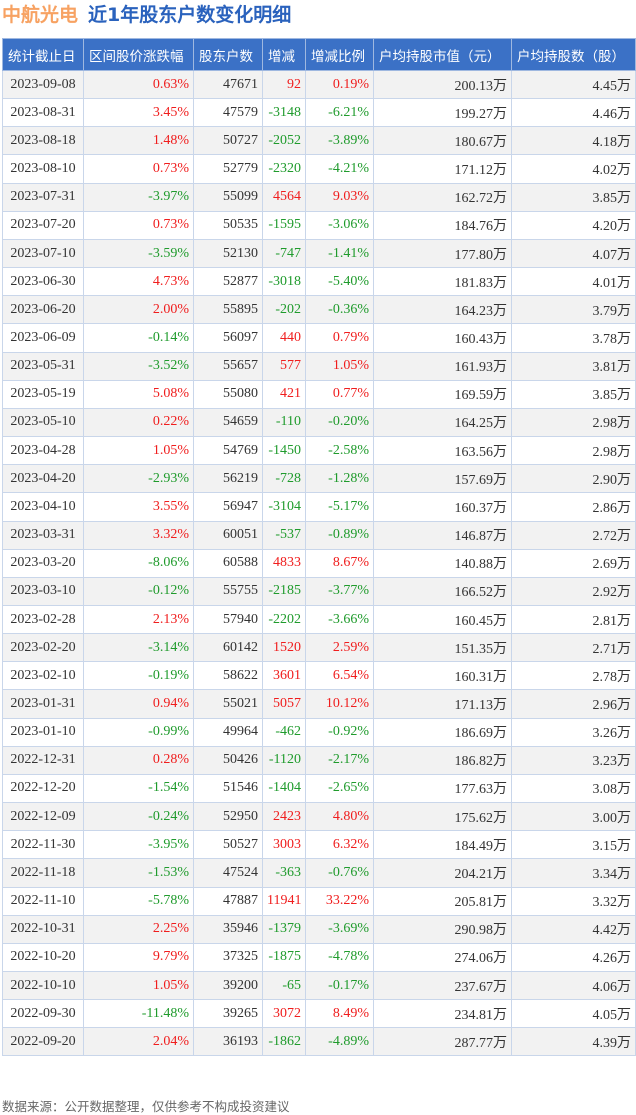  What do you see at coordinates (43, 507) in the screenshot?
I see `table-cell: 2023-04-10` at bounding box center [43, 507].